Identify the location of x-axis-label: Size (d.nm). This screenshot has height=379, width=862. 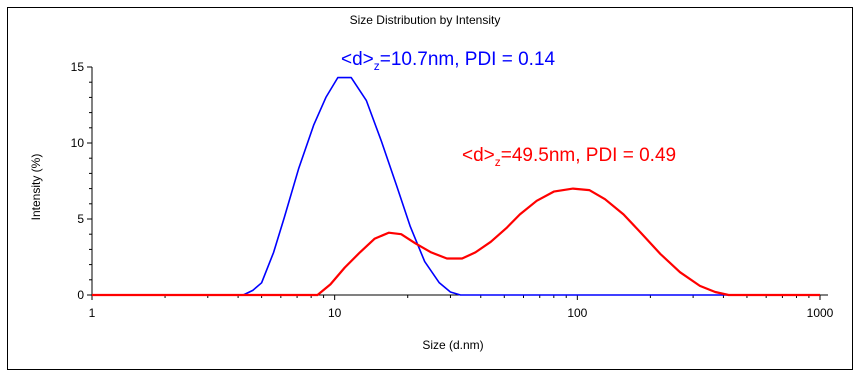
(452, 345).